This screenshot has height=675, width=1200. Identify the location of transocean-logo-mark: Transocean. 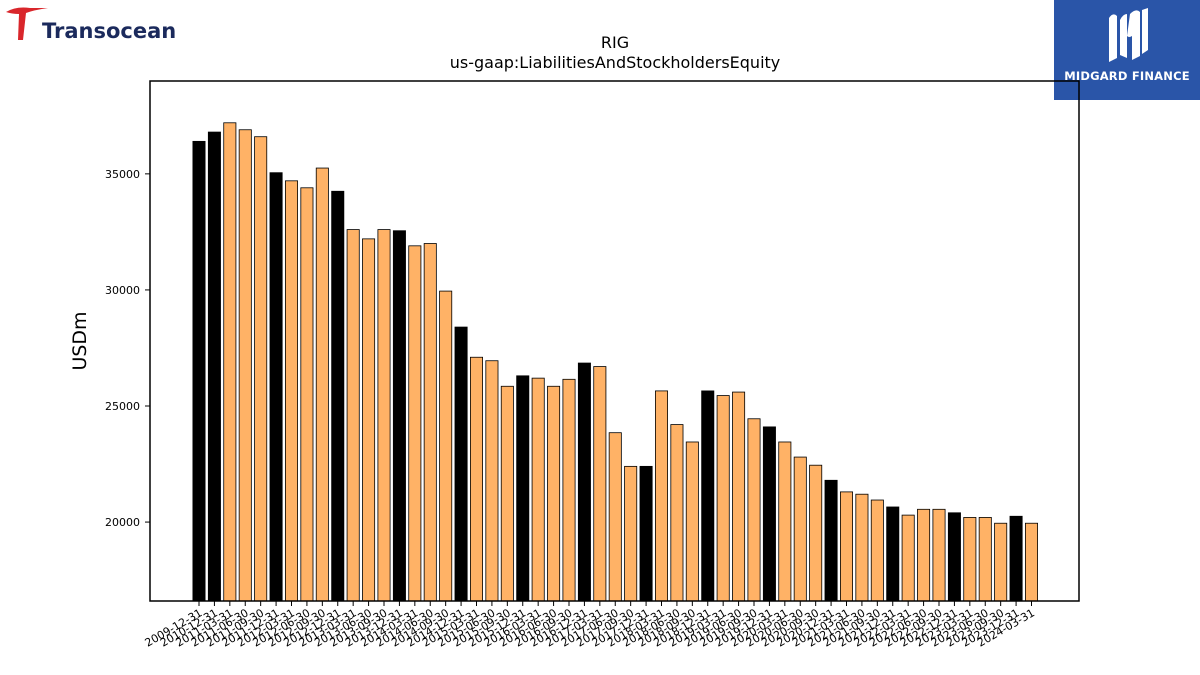
(91, 25).